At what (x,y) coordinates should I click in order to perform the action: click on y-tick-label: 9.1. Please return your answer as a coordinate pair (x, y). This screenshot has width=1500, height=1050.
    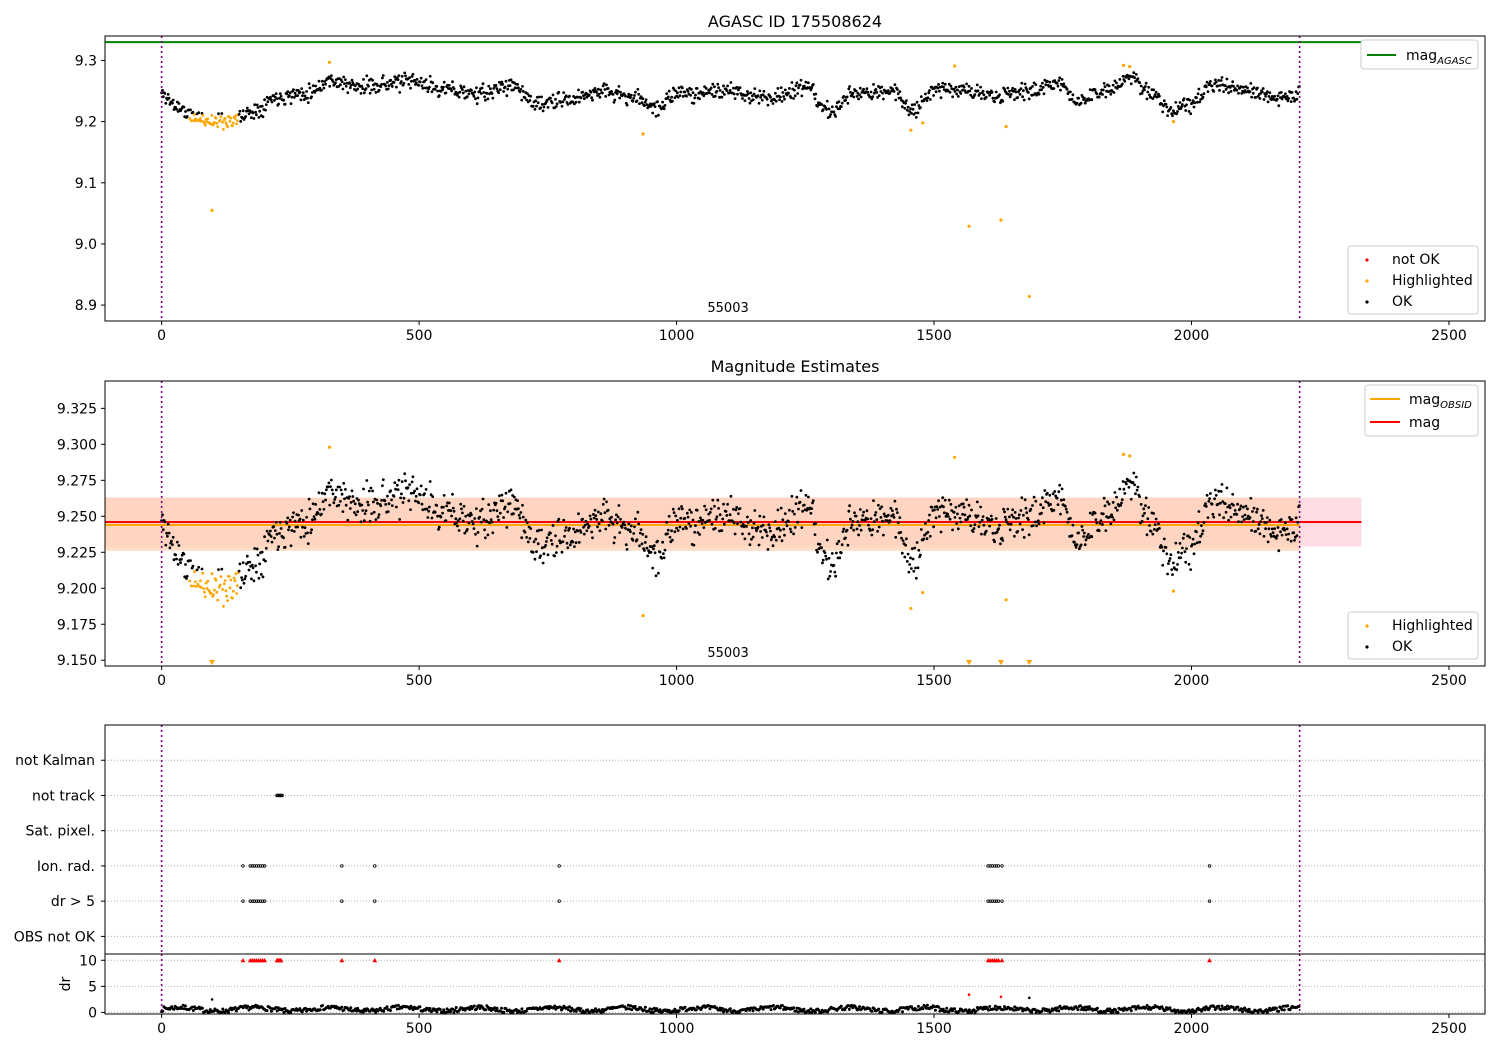
    Looking at the image, I should click on (86, 184).